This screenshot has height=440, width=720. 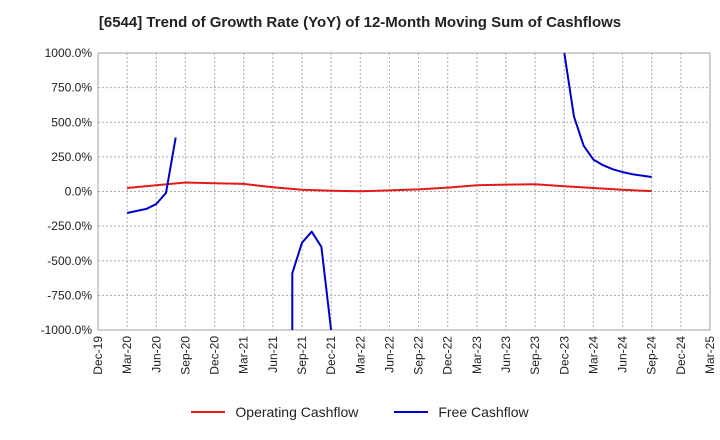 What do you see at coordinates (302, 355) in the screenshot?
I see `x-tick-label: Sep-21` at bounding box center [302, 355].